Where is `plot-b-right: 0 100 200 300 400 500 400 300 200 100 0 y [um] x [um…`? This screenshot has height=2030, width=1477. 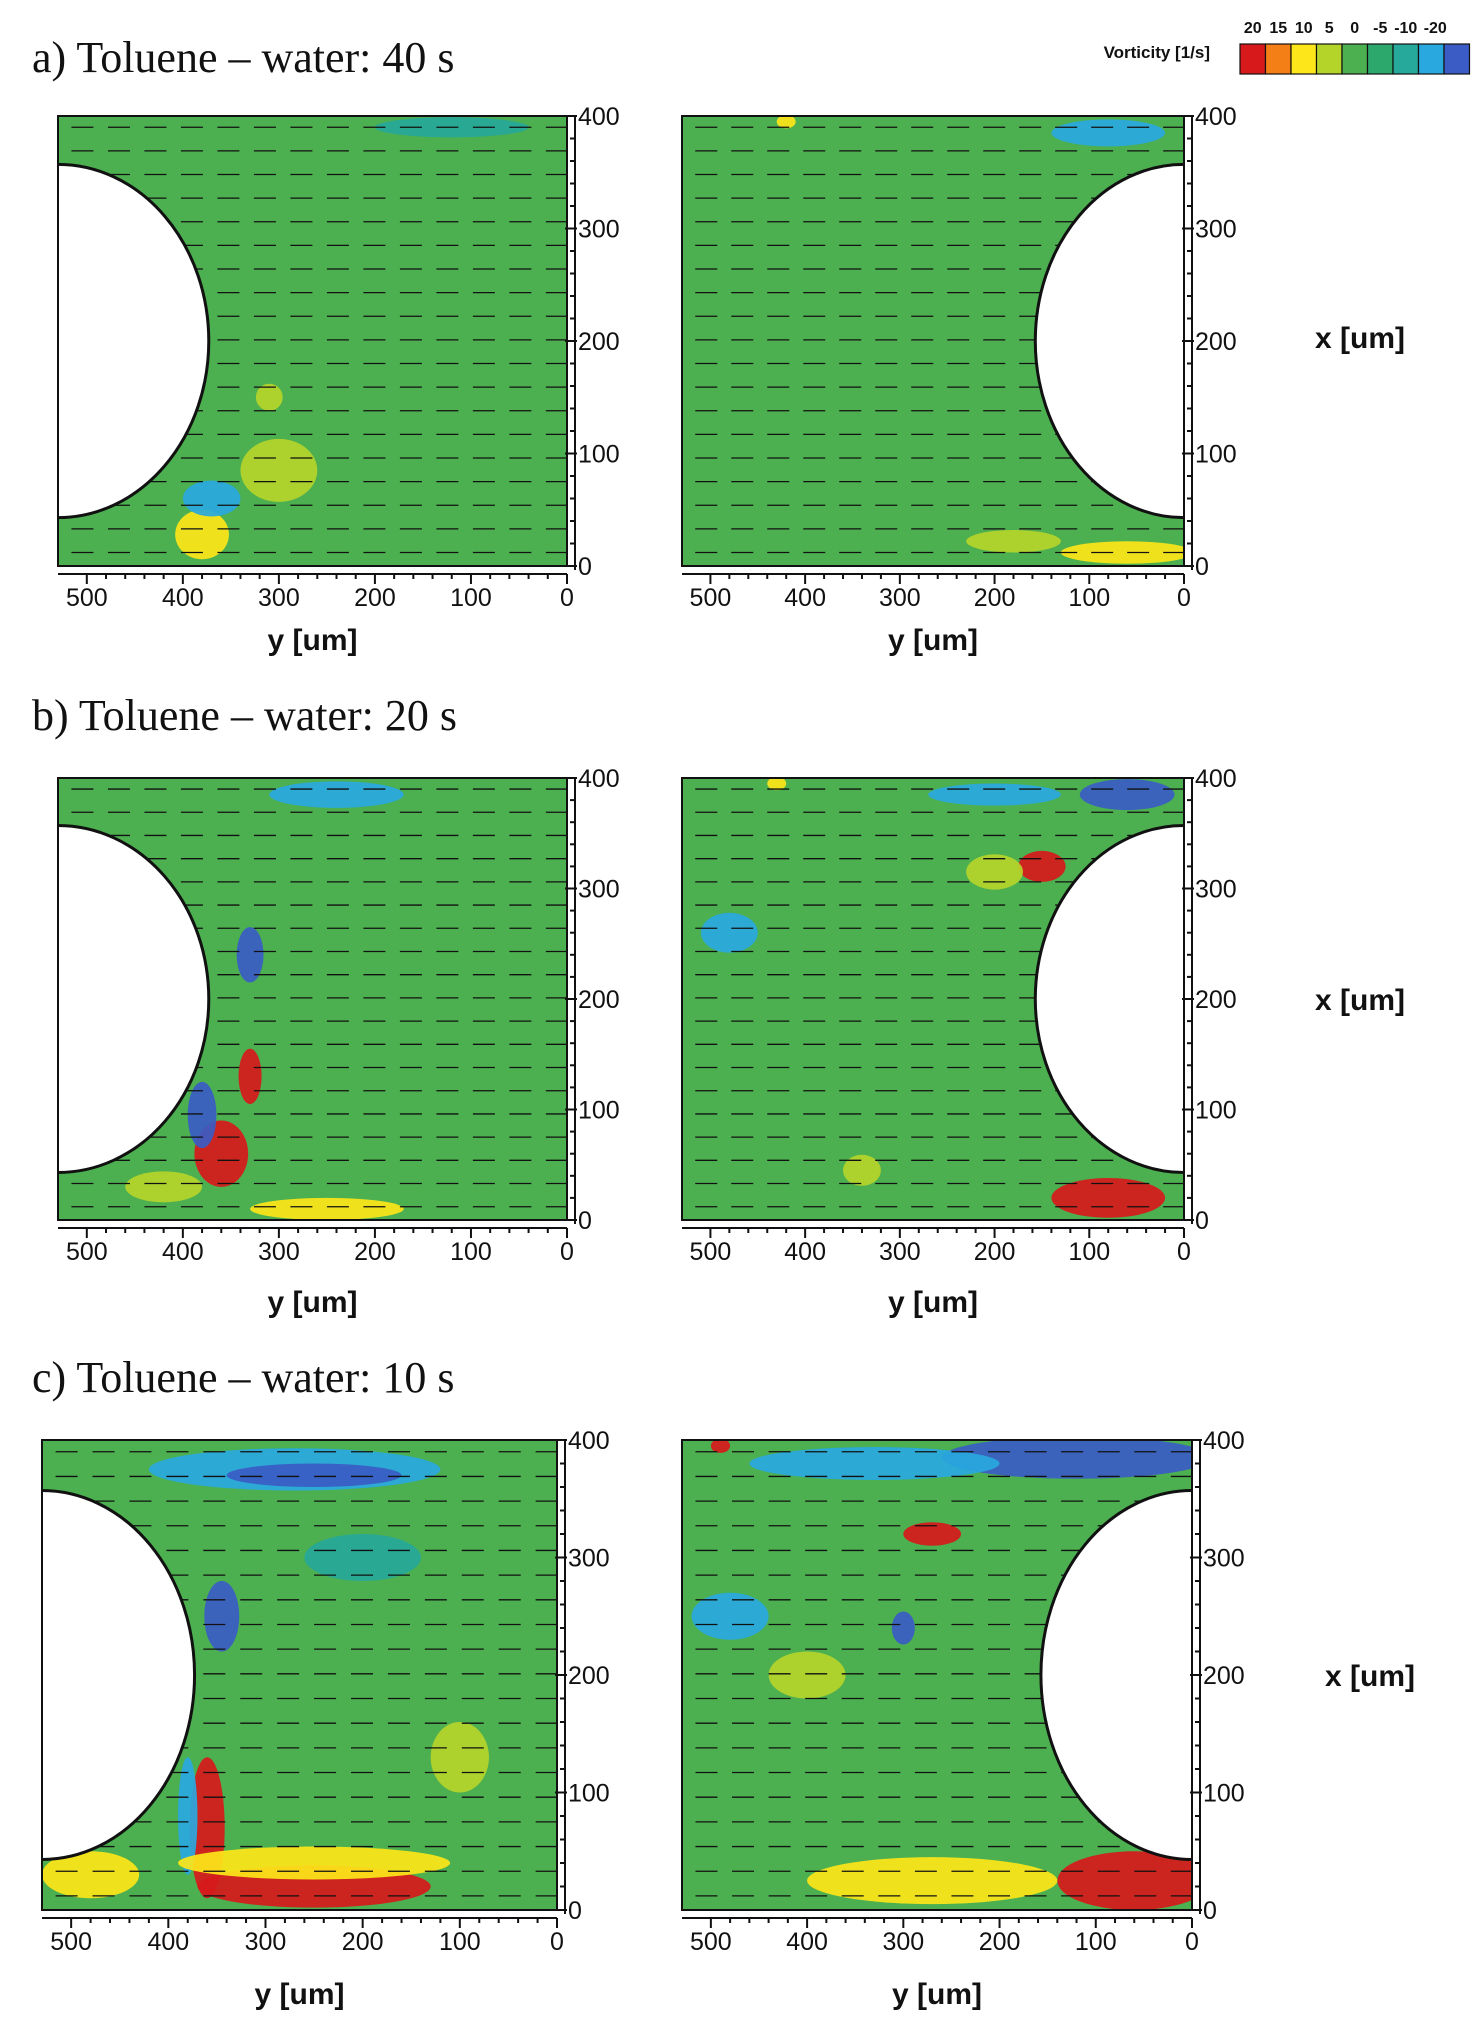 plot-b-right: 0 100 200 300 400 500 400 300 200 100 0 y [um] x [um… is located at coordinates (1043, 1042).